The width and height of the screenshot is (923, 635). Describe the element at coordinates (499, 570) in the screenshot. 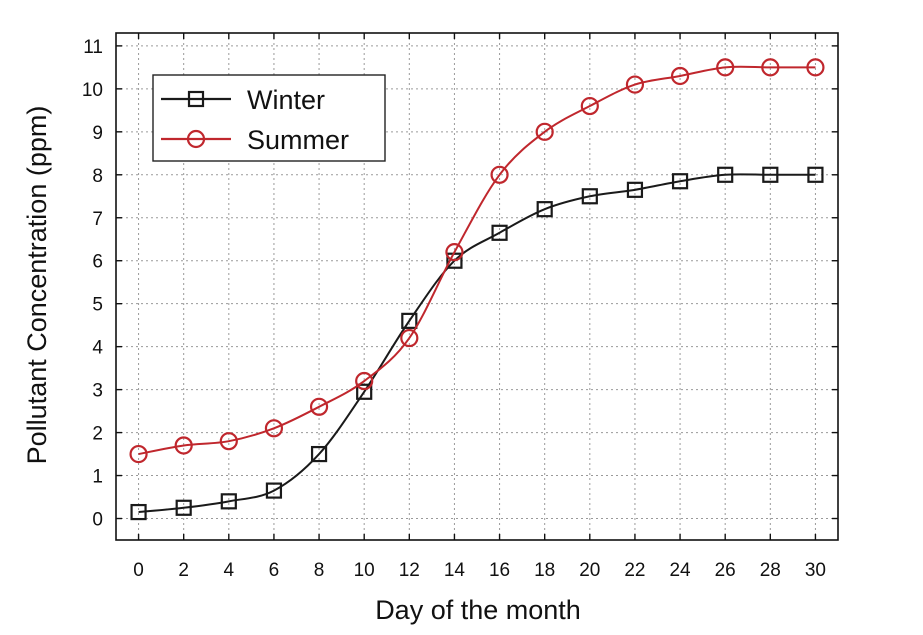

I see `x-tick-label-8: 16` at that location.